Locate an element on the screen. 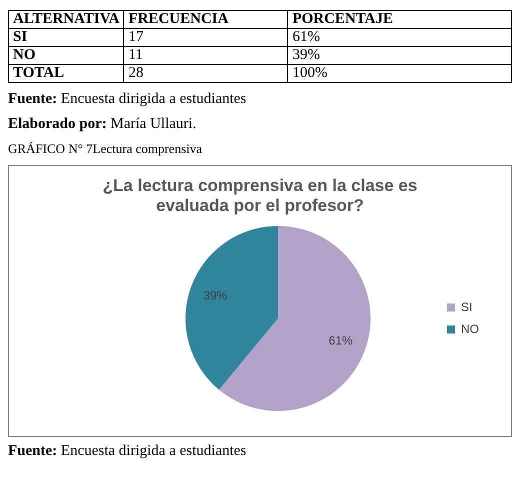 The width and height of the screenshot is (520, 486). text: ALTERNATIVA is located at coordinates (66, 19).